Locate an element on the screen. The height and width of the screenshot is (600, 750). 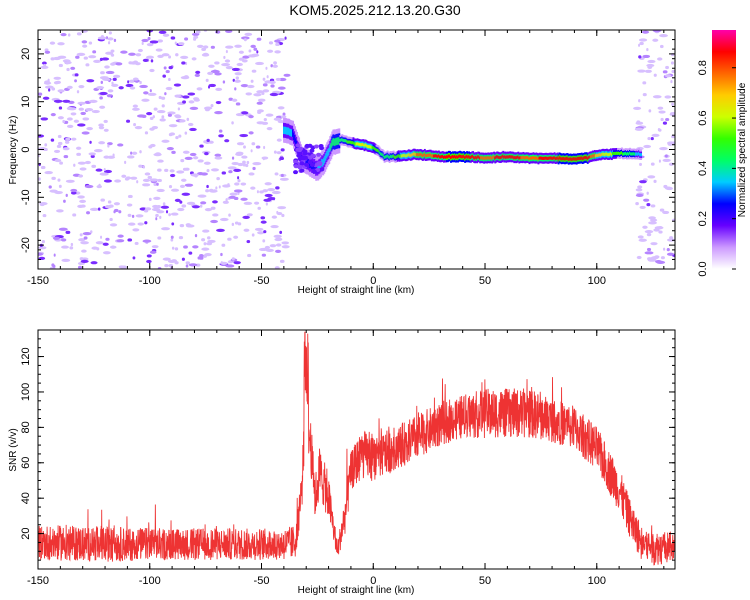
y-tick-label: 20 is located at coordinates (26, 533).